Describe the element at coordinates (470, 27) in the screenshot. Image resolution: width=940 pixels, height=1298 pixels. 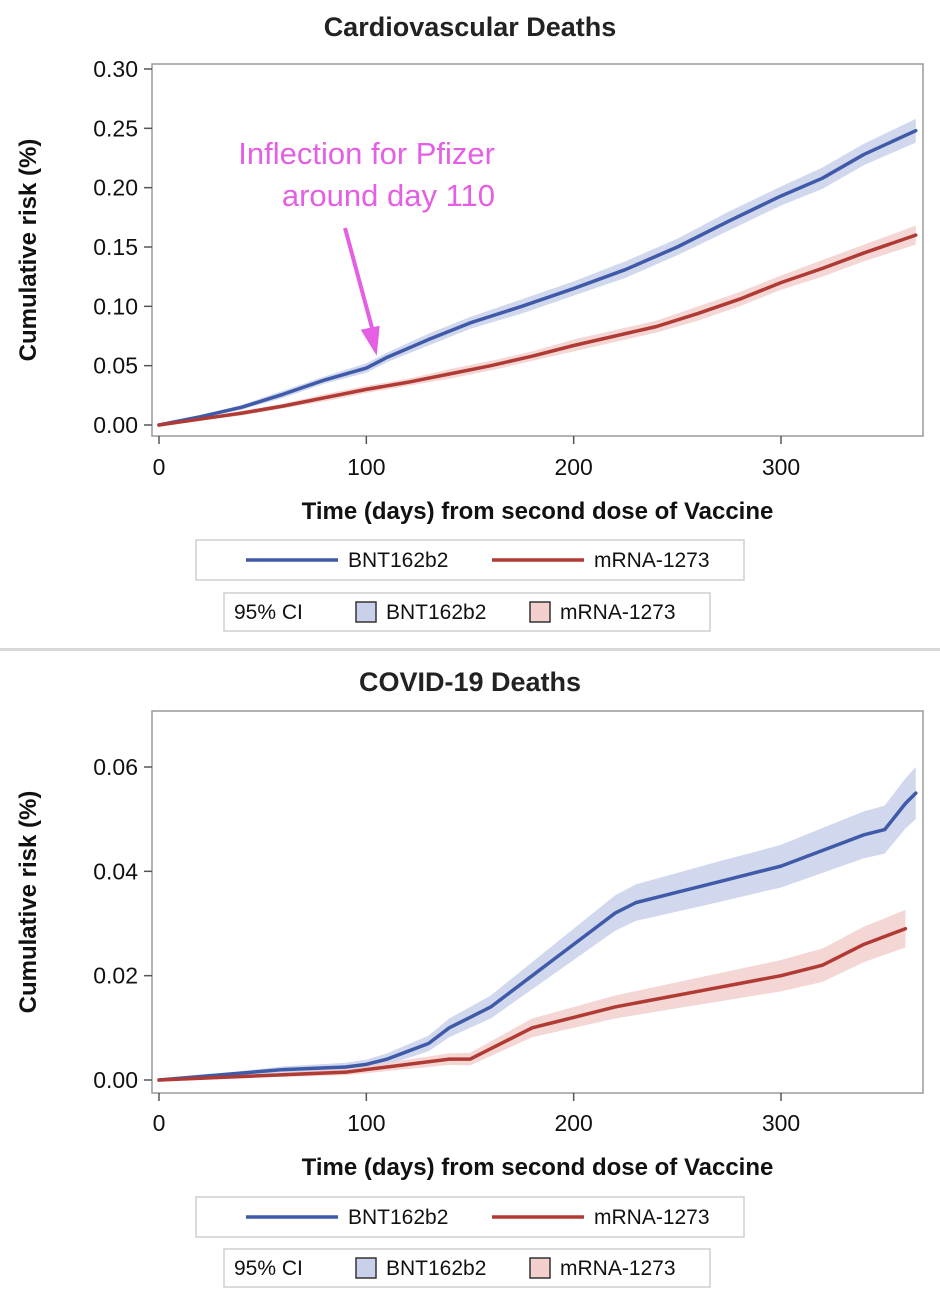
I see `chart-title: Cardiovascular Deaths` at that location.